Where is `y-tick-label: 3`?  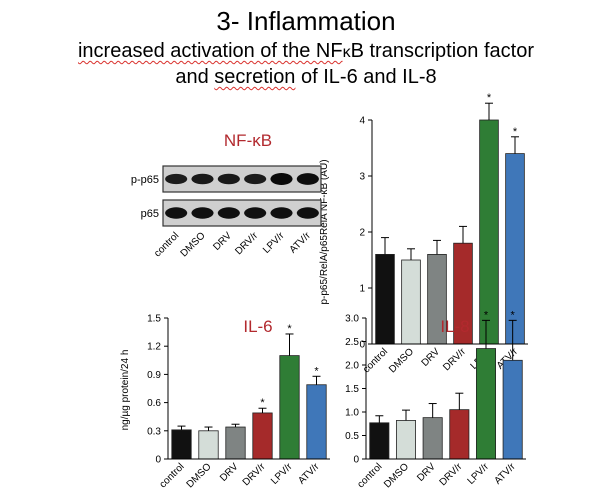
y-tick-label: 3 is located at coordinates (362, 177).